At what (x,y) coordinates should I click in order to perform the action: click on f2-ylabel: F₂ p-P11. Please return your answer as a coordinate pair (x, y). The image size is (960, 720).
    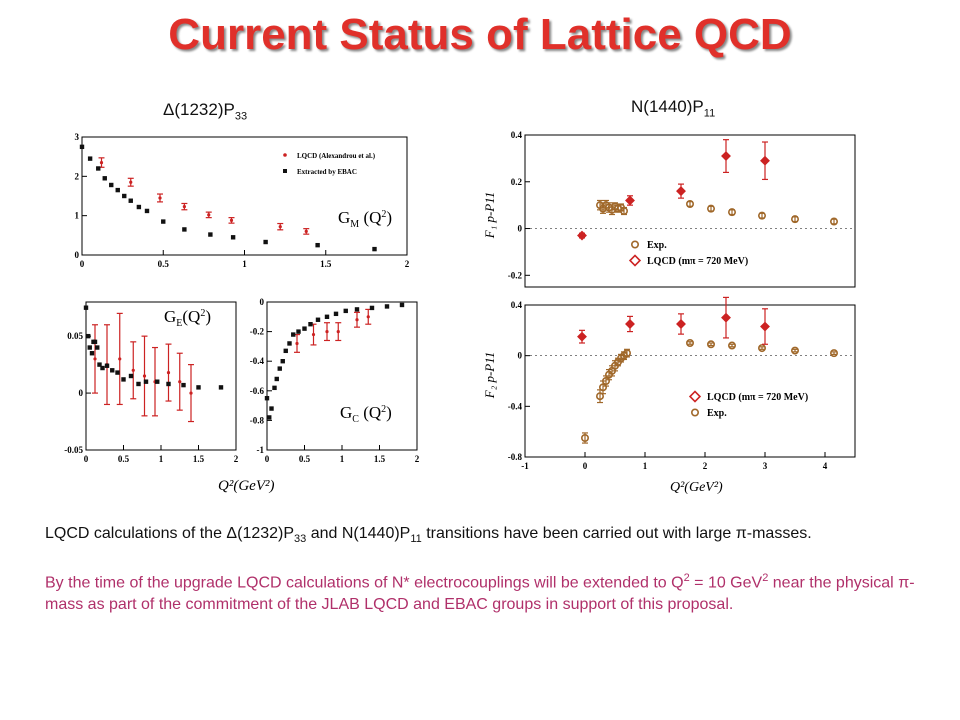
    Looking at the image, I should click on (489, 376).